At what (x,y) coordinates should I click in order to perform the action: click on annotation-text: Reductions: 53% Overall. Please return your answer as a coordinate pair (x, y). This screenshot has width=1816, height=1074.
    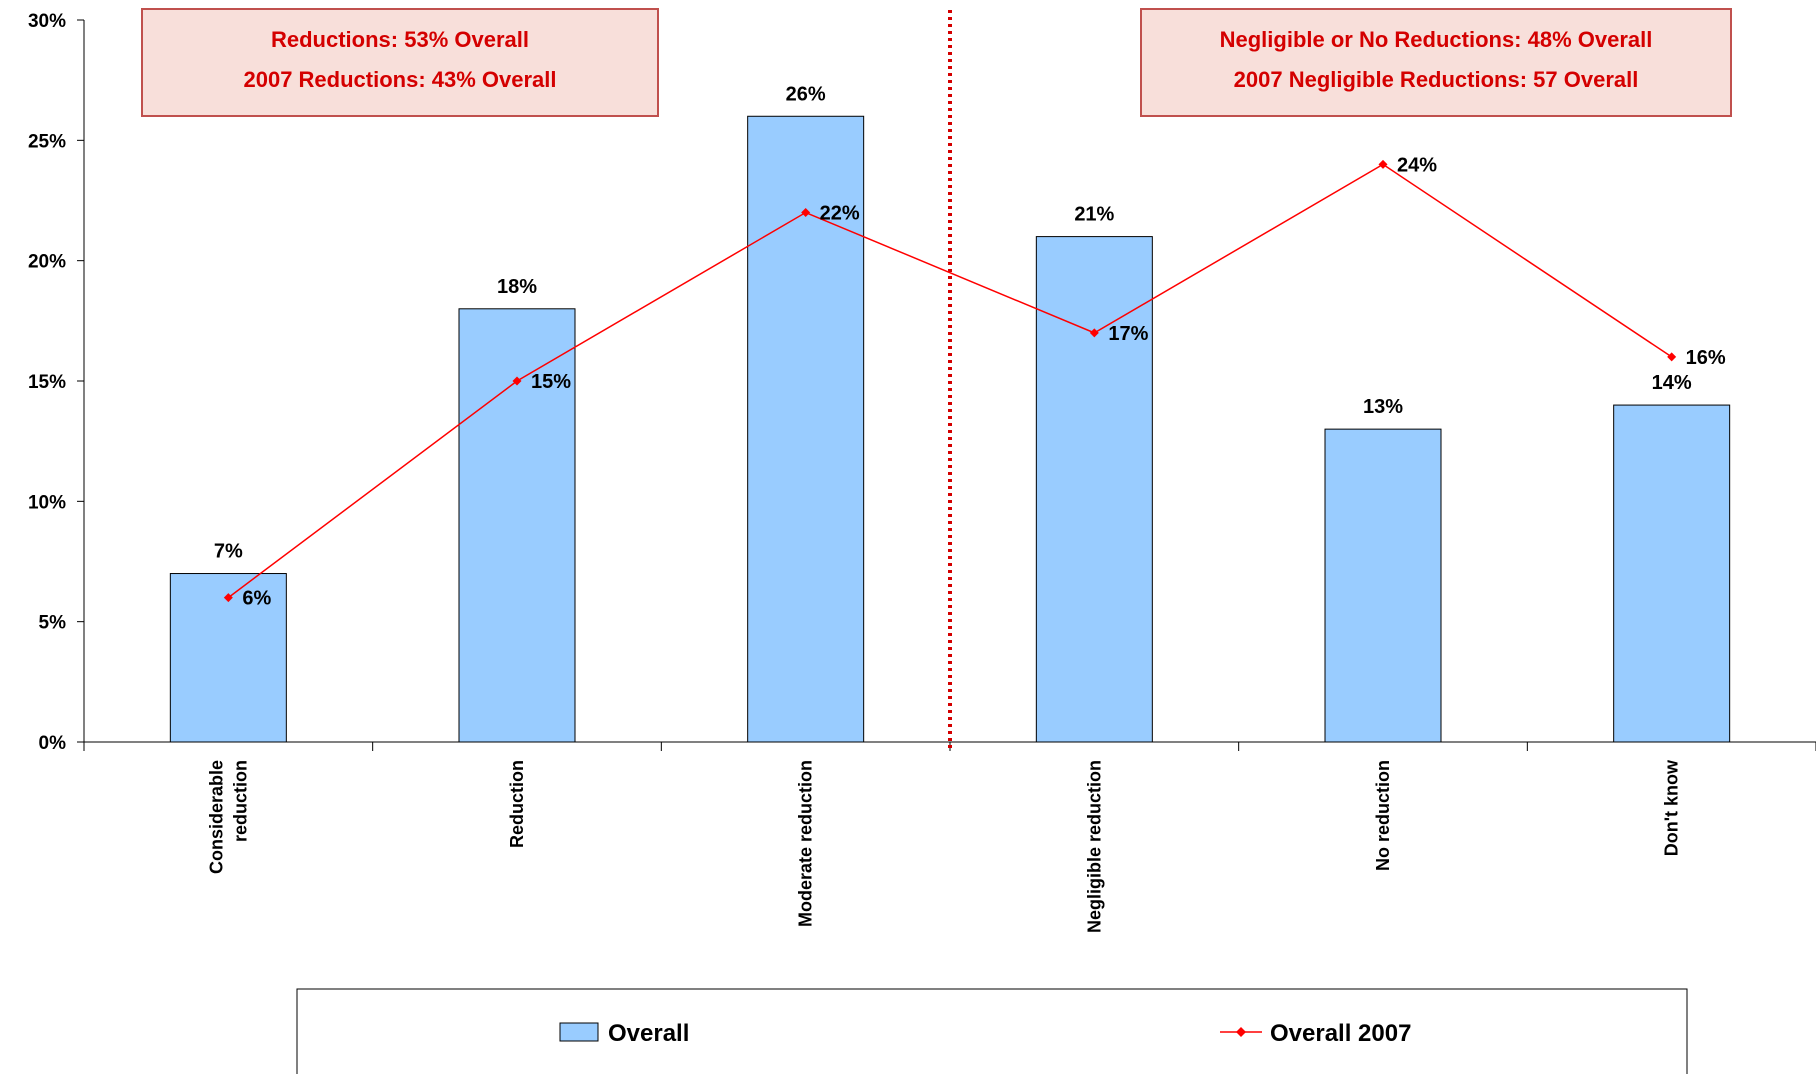
    Looking at the image, I should click on (400, 39).